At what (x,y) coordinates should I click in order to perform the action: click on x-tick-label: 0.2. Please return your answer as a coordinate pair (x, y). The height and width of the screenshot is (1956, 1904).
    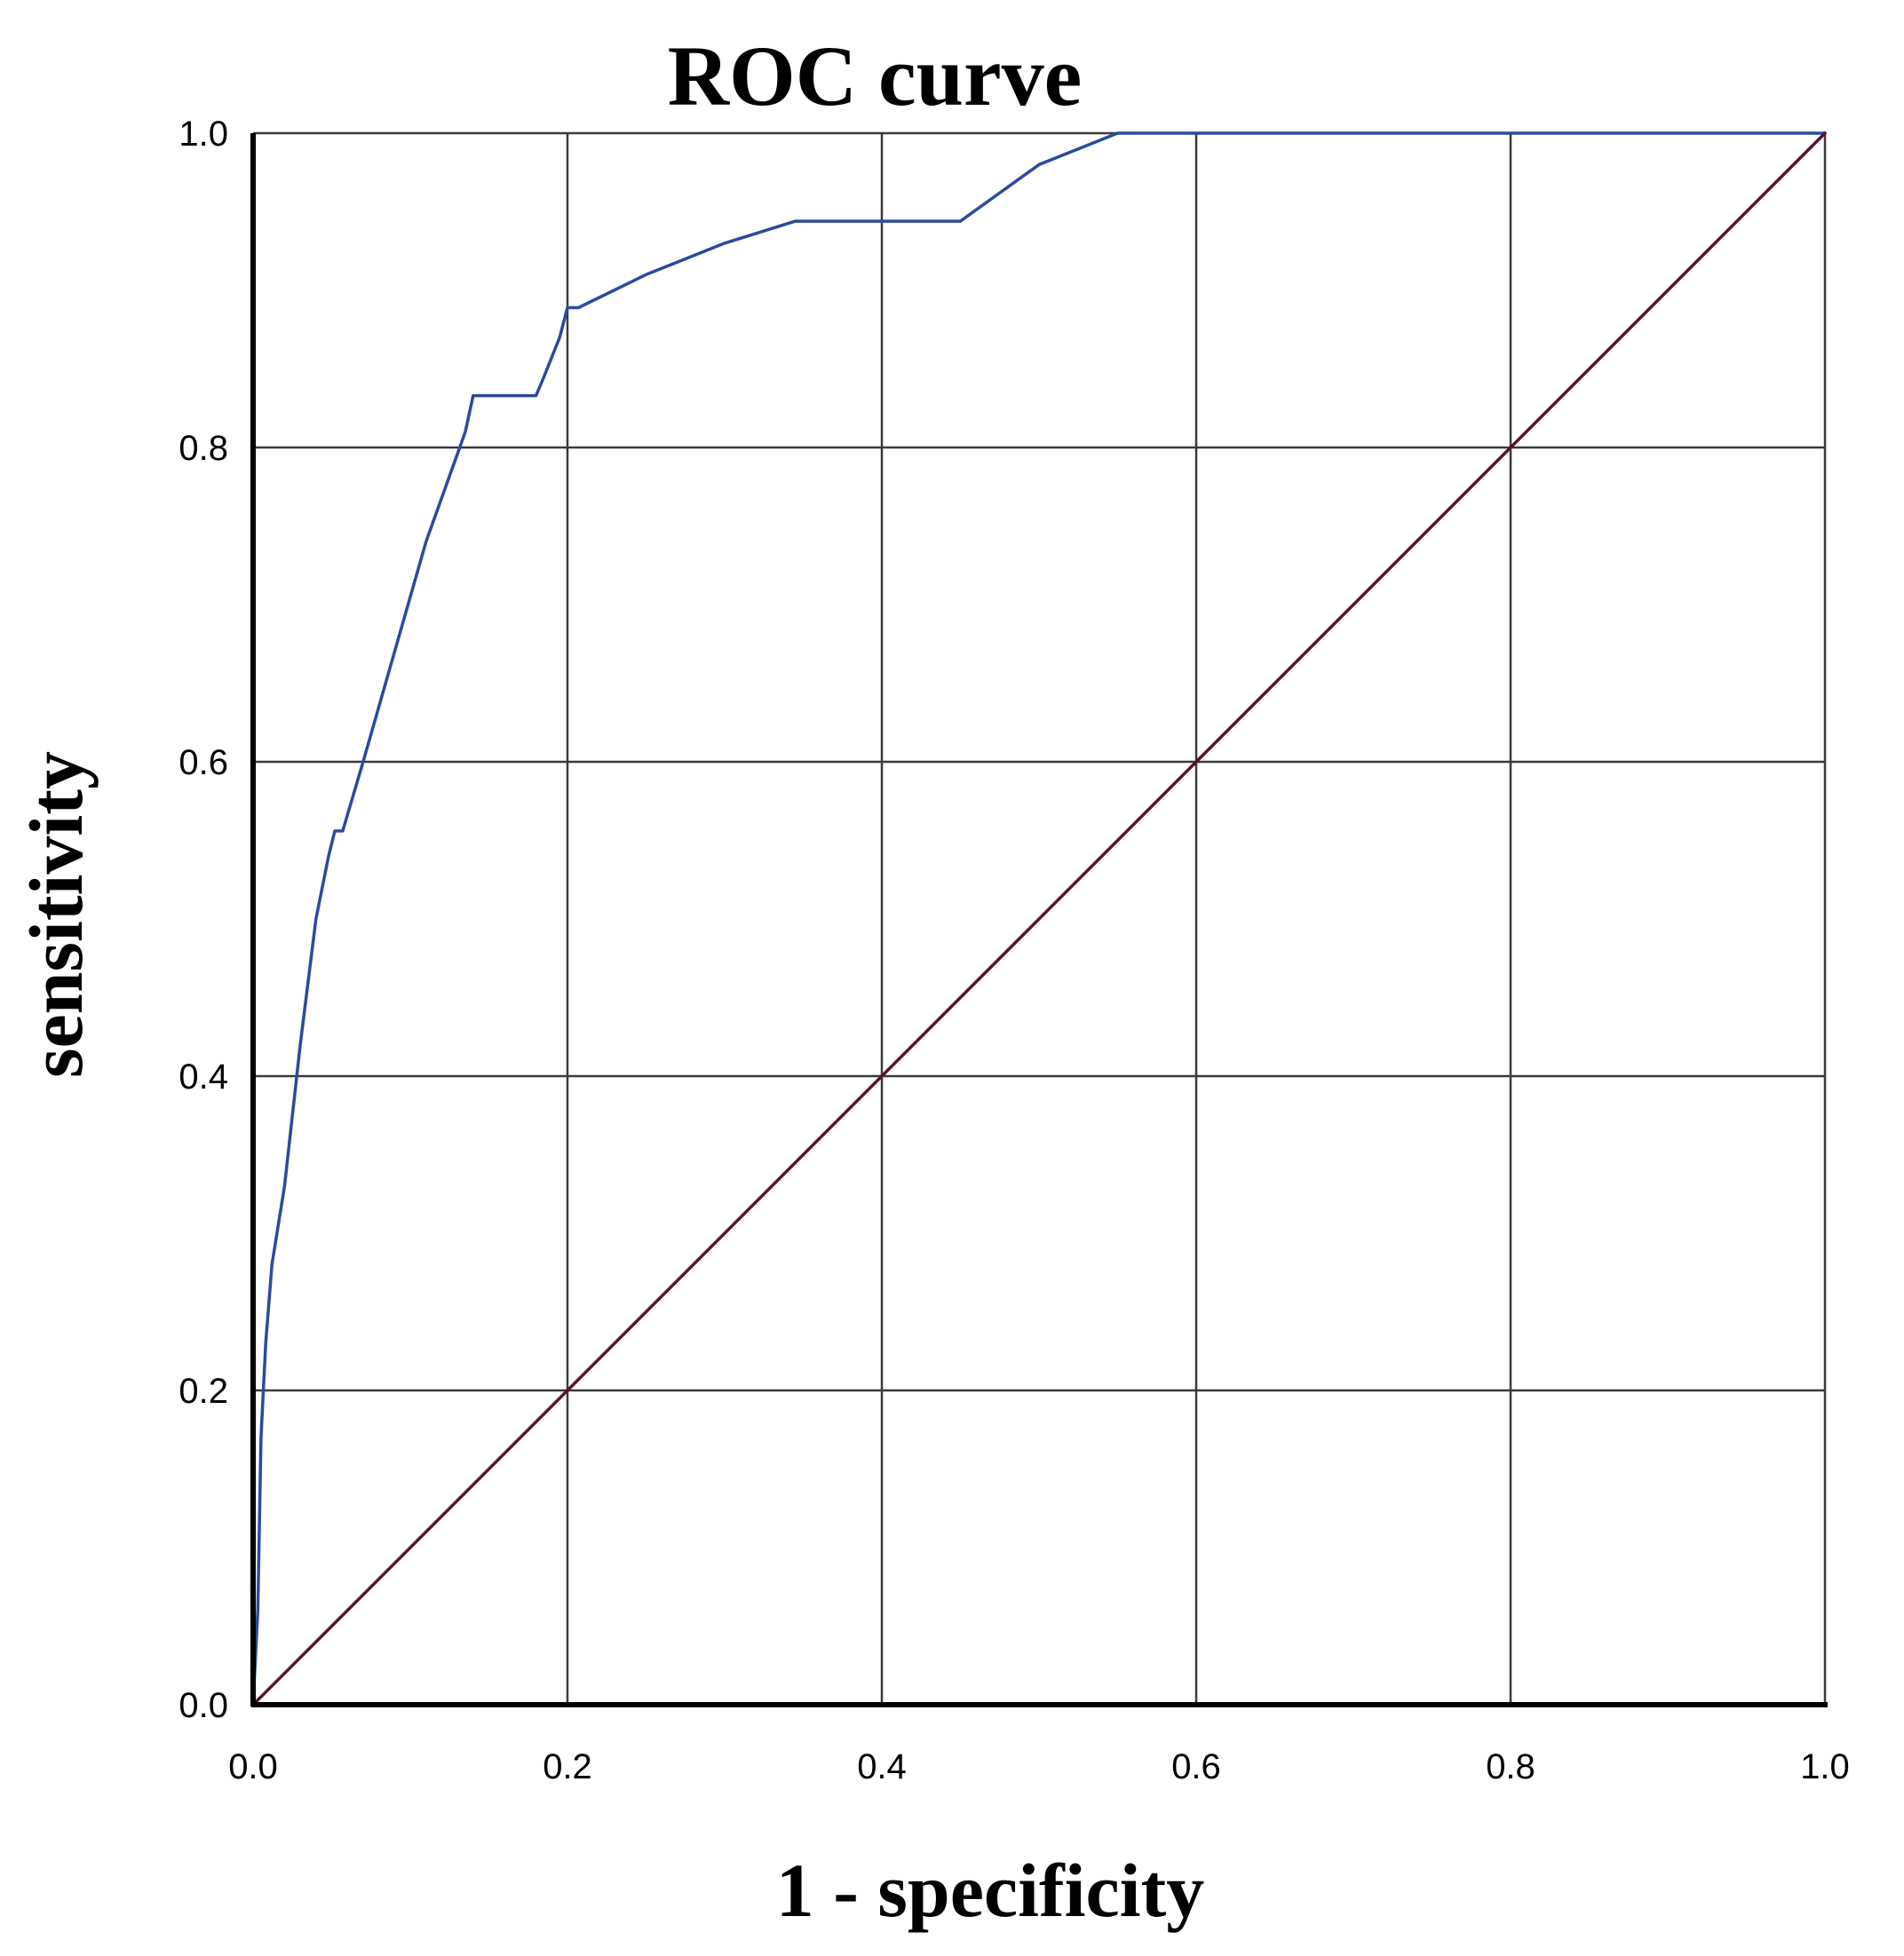
    Looking at the image, I should click on (567, 1766).